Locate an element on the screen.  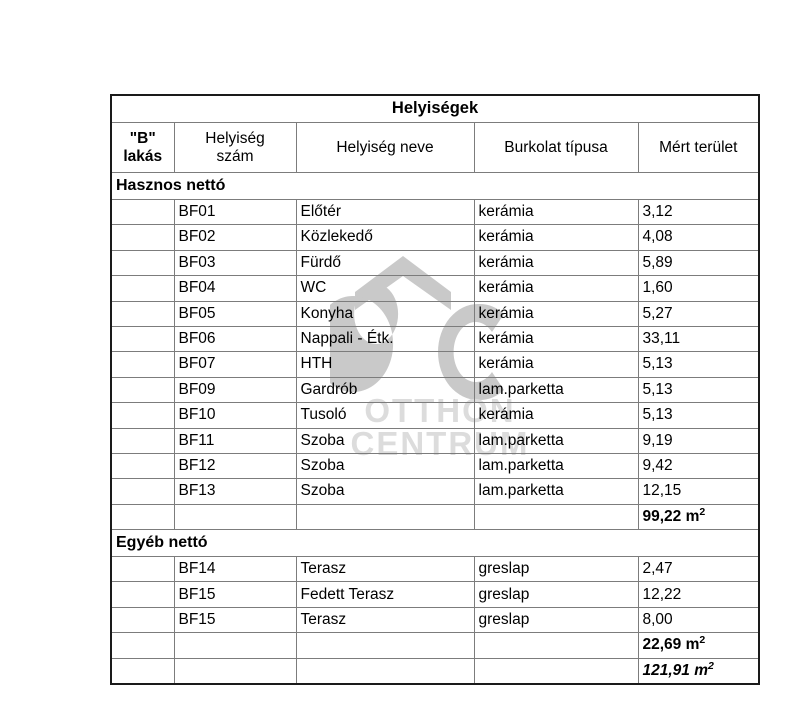
column-header-measured-area: Mért terület is located at coordinates (698, 147).